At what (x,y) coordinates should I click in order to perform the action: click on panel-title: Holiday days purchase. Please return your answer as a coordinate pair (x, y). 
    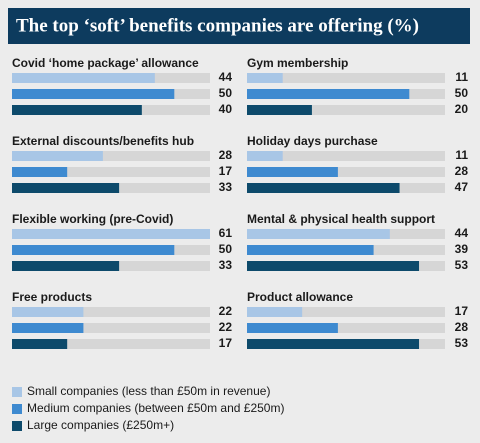
    Looking at the image, I should click on (312, 141).